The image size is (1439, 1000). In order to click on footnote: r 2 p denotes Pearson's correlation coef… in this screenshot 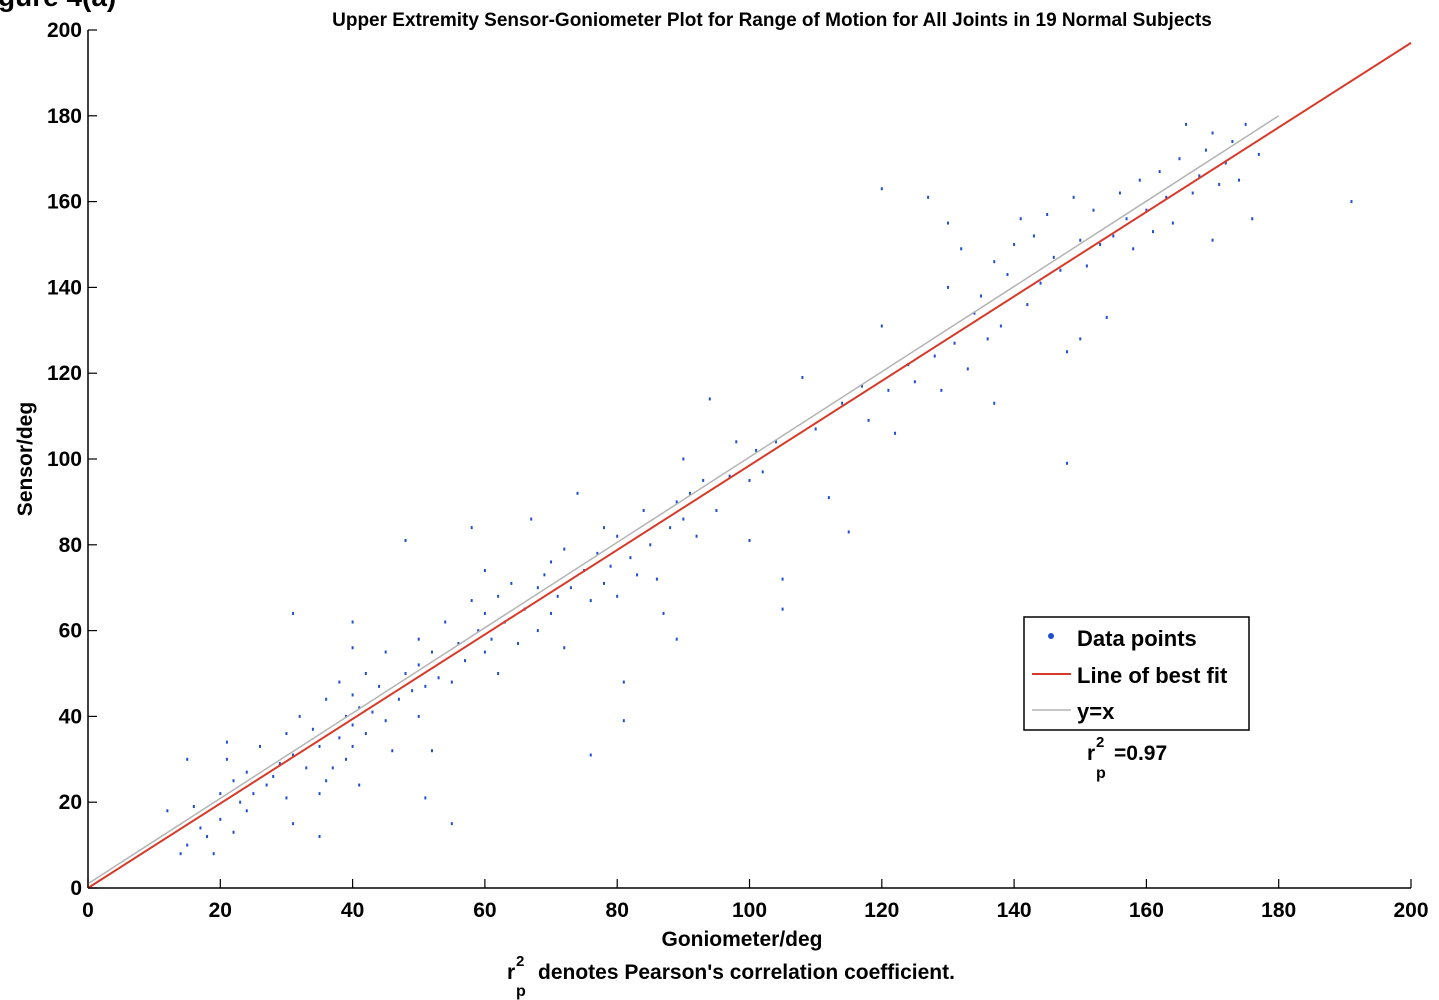, I will do `click(731, 976)`.